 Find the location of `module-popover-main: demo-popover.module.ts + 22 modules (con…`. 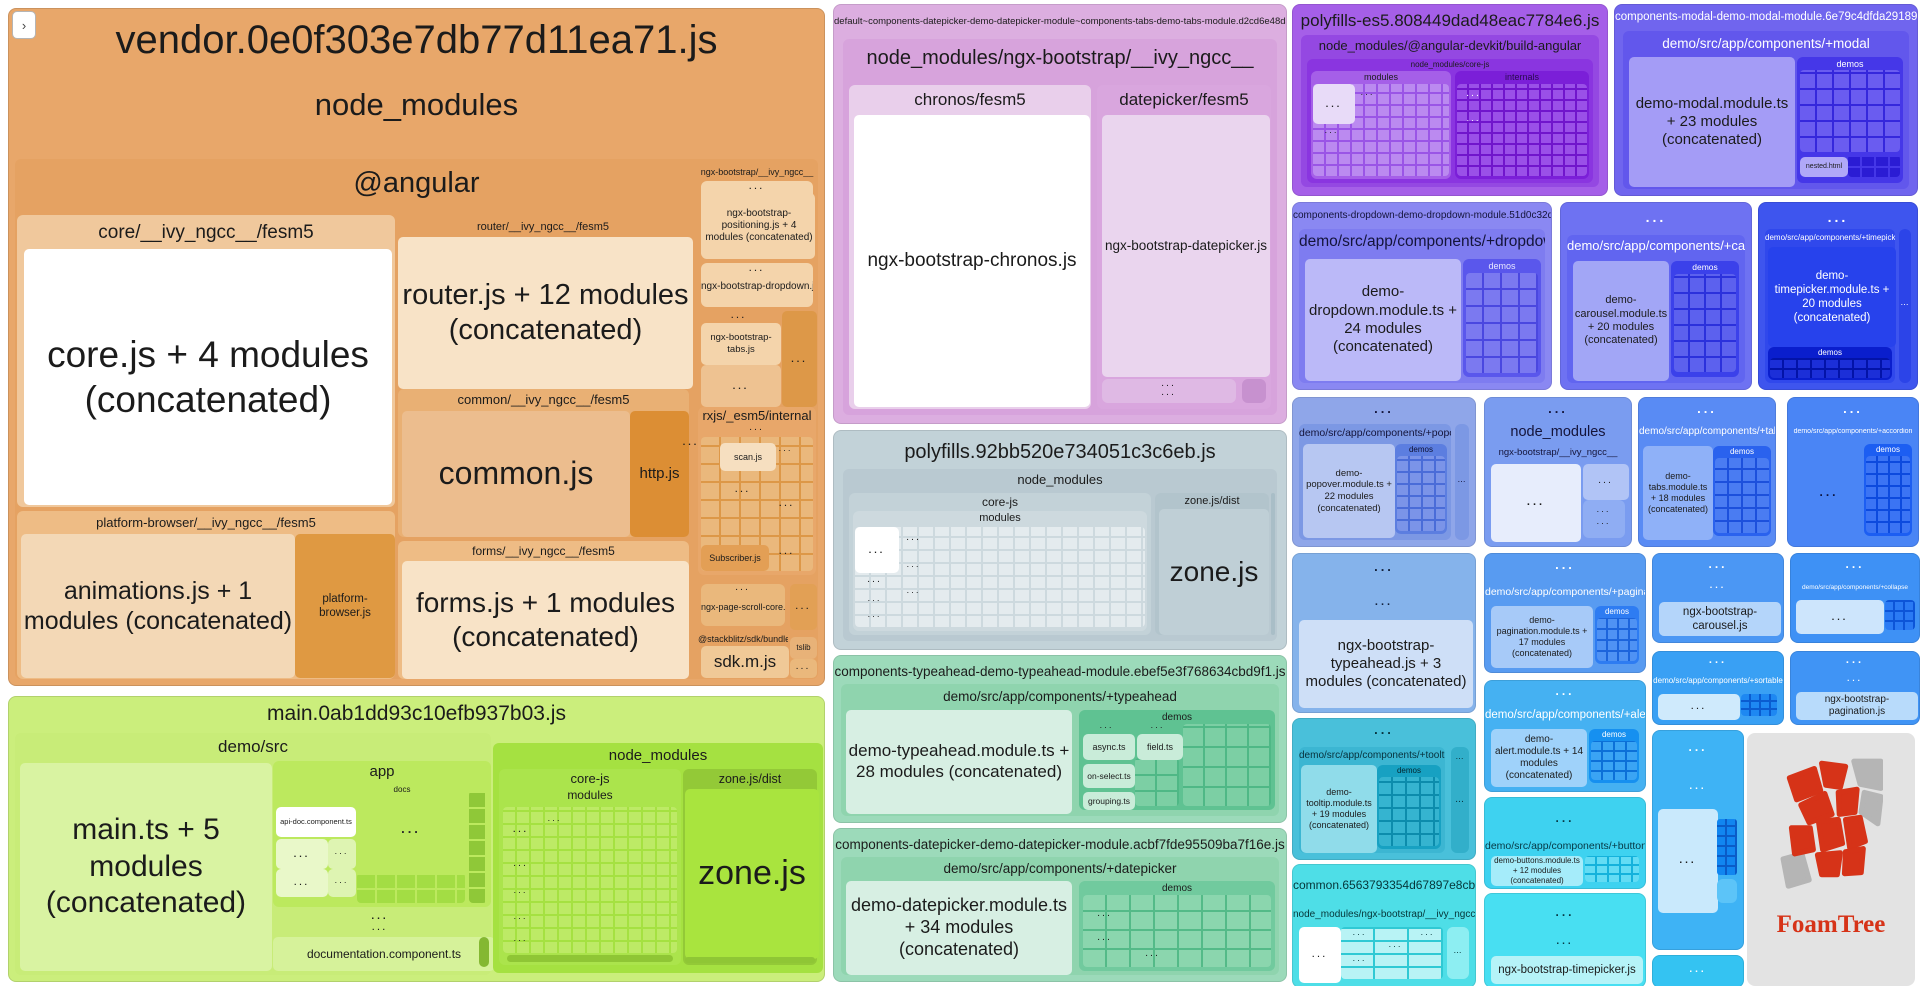

module-popover-main: demo-popover.module.ts + 22 modules (con… is located at coordinates (1349, 491).